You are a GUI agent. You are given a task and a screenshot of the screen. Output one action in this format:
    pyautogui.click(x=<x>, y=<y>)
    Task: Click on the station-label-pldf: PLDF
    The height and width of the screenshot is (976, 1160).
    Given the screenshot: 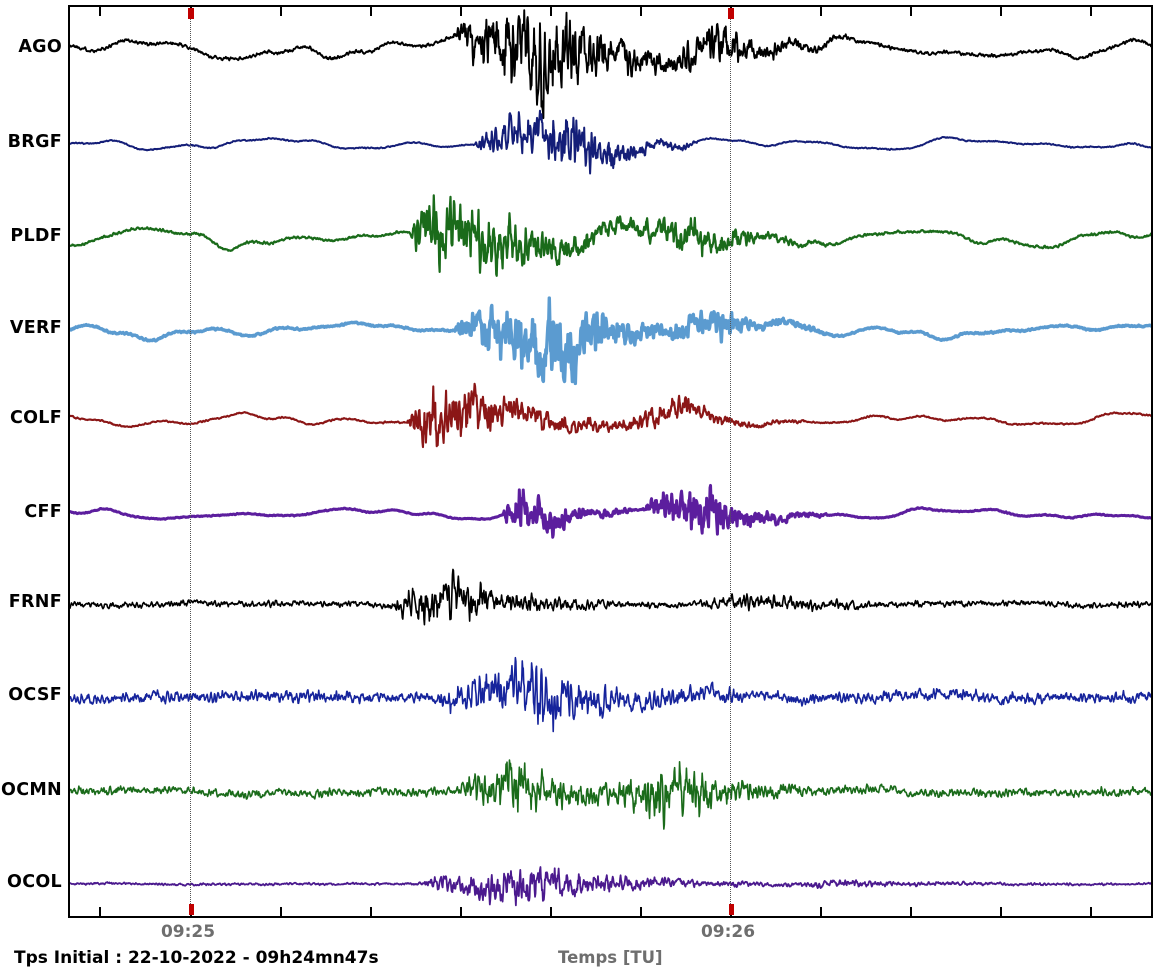 What is the action you would take?
    pyautogui.click(x=36, y=236)
    